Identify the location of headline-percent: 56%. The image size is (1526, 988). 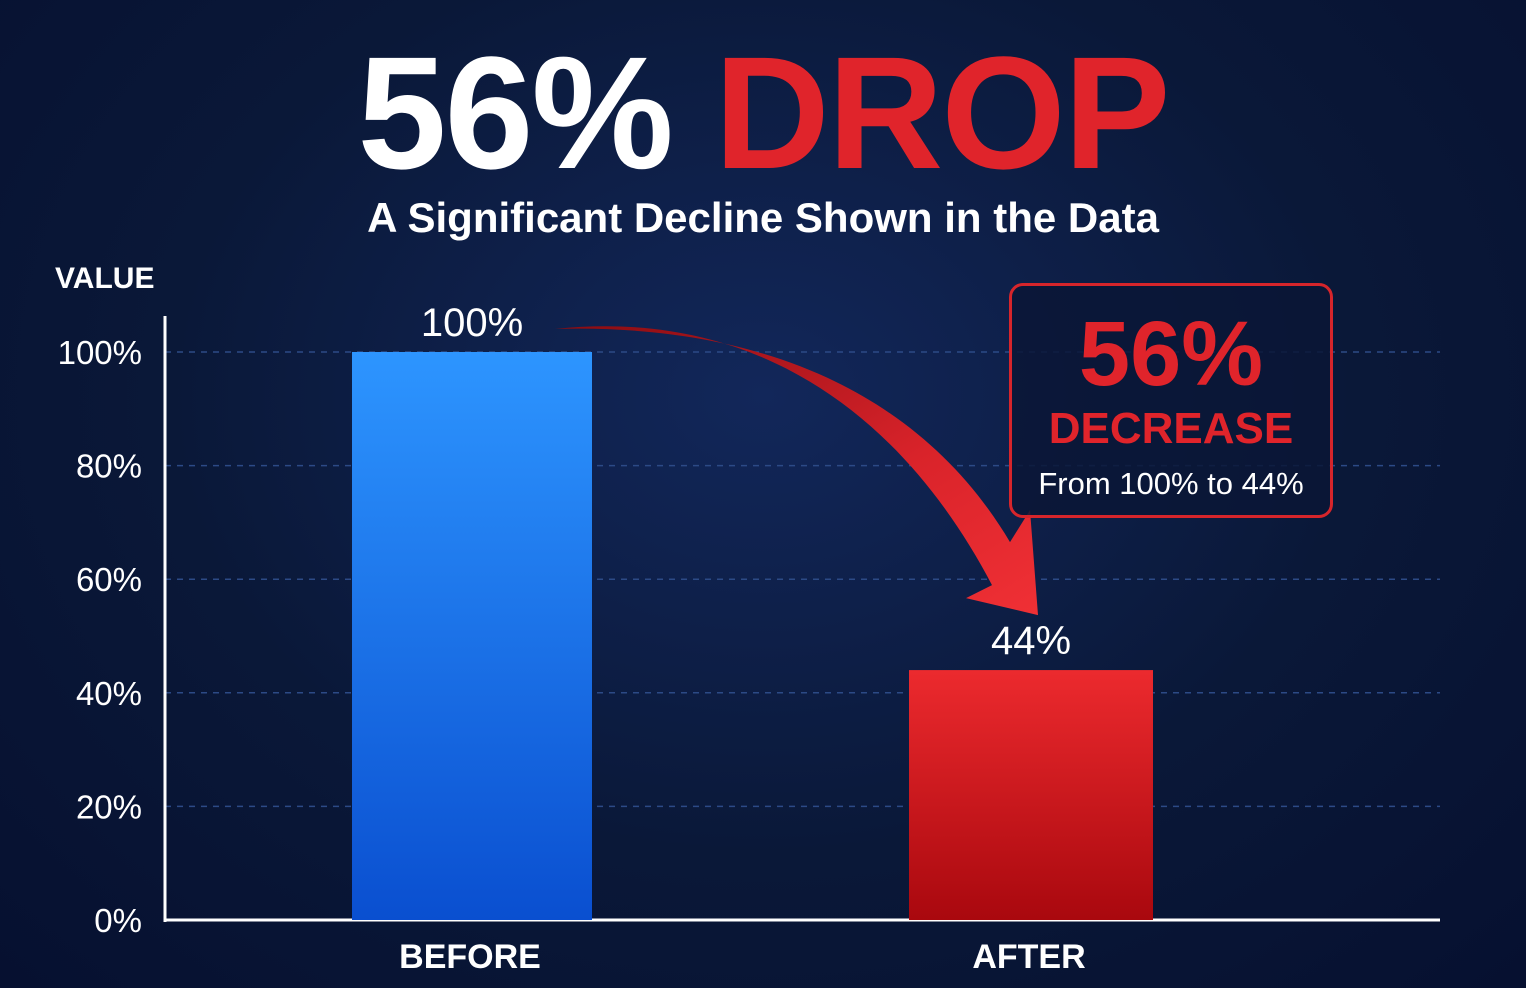
(515, 112).